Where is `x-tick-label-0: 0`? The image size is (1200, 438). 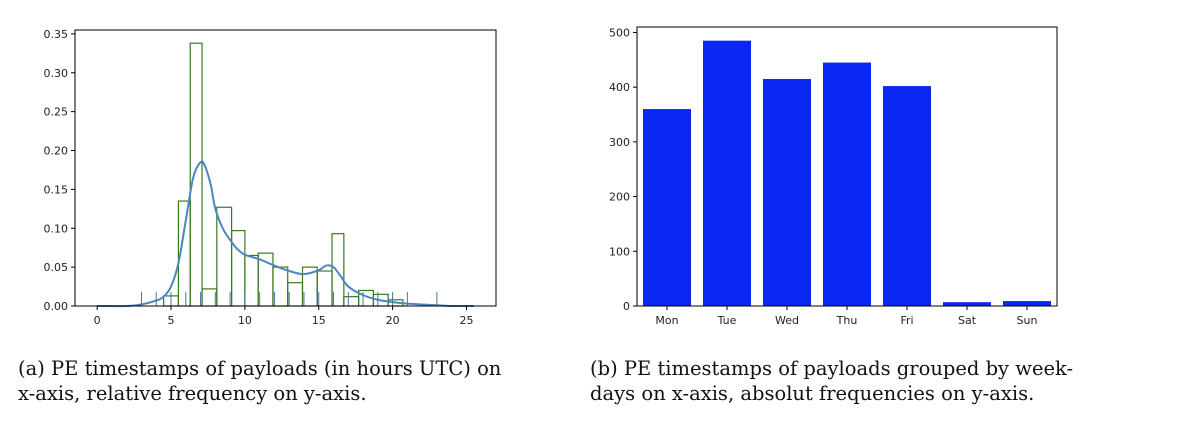 x-tick-label-0: 0 is located at coordinates (97, 320).